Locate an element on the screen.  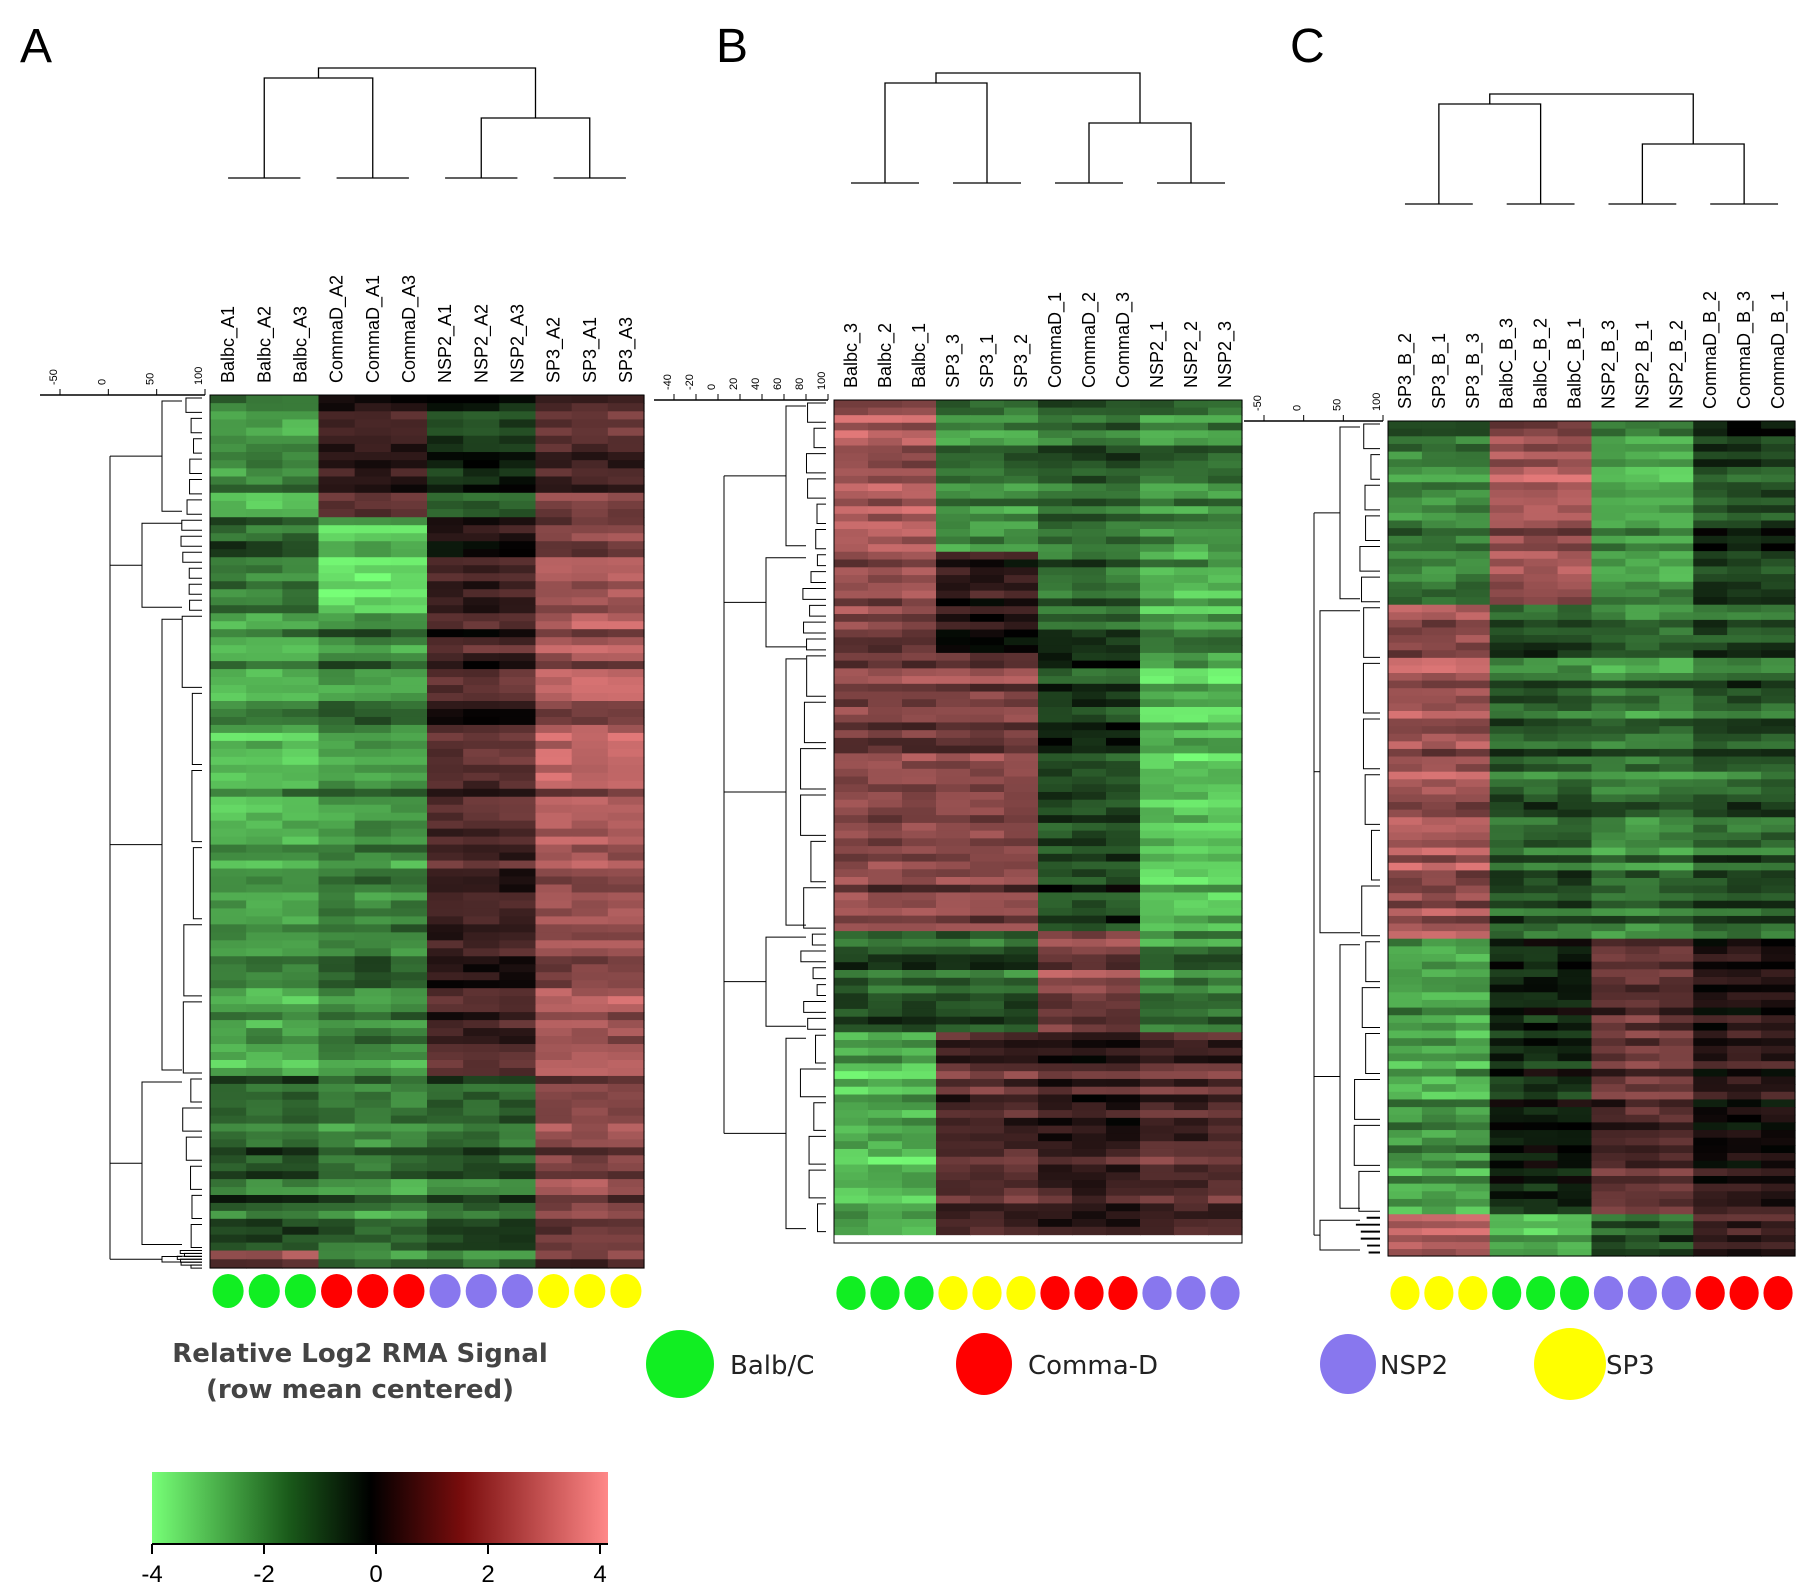
scale-tick-label: -50 is located at coordinates (54, 377).